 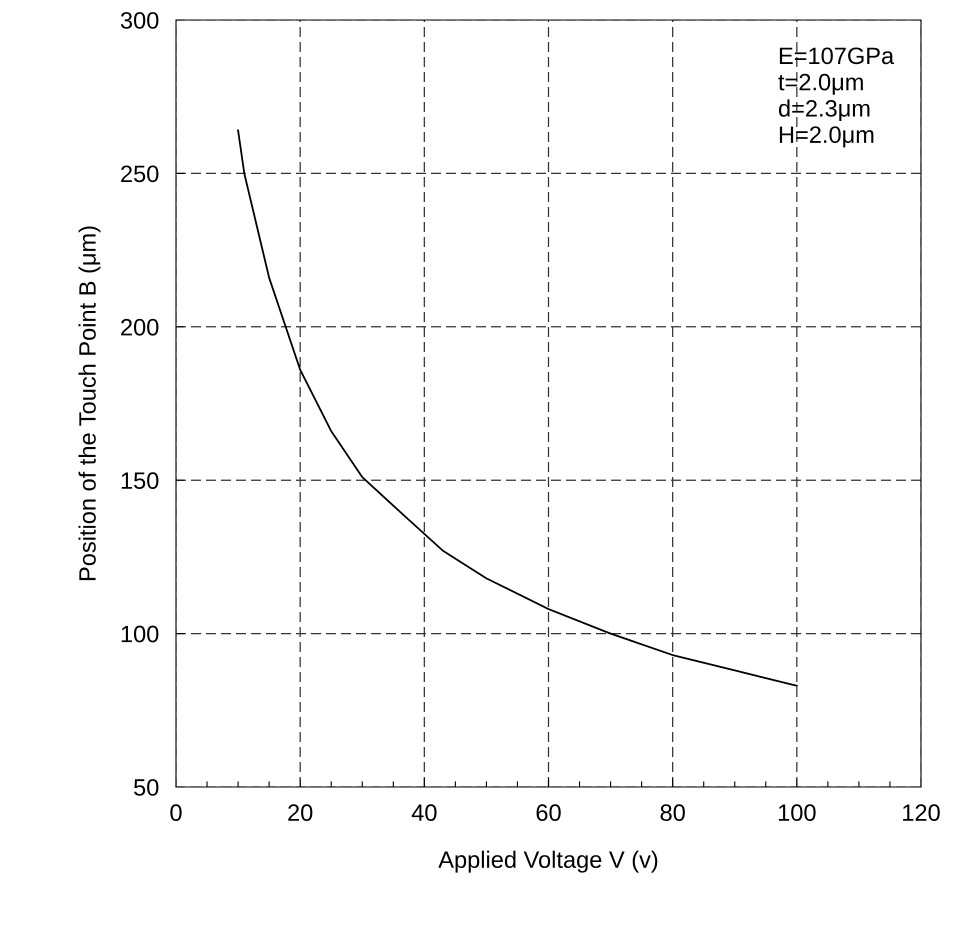 What do you see at coordinates (921, 813) in the screenshot?
I see `x-tick-label: 120` at bounding box center [921, 813].